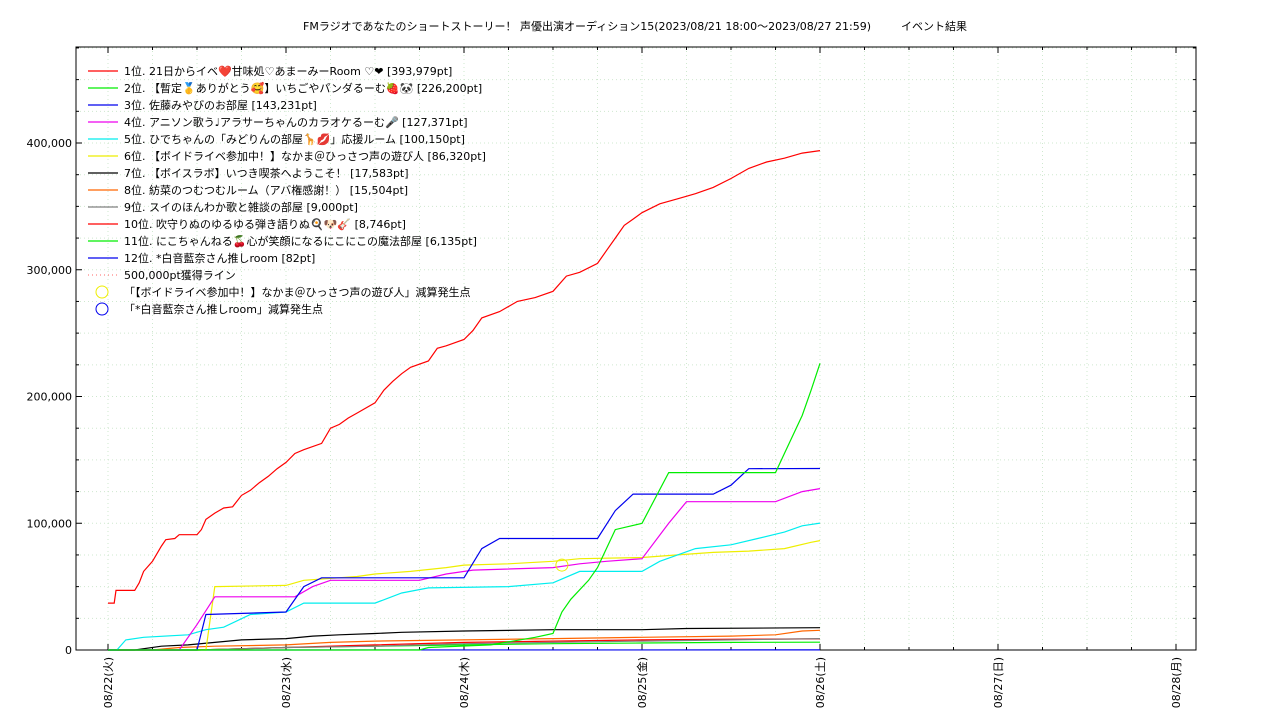 The image size is (1280, 720). Describe the element at coordinates (296, 122) in the screenshot. I see `legend-label: 4位. アニソン歌う♩アラサーちゃんのカラオケるーむ🎤 [127,371pt]` at that location.